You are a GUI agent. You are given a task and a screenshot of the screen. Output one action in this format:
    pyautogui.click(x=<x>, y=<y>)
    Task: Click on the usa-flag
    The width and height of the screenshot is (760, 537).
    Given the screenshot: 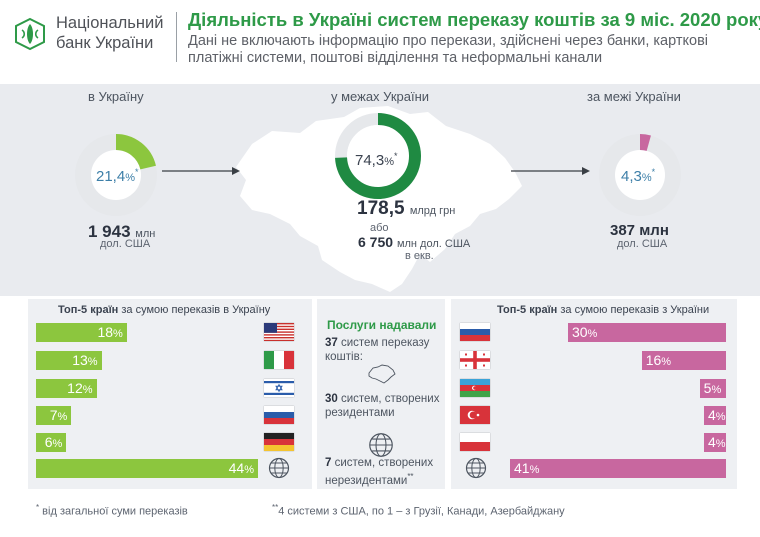 What is the action you would take?
    pyautogui.click(x=279, y=332)
    